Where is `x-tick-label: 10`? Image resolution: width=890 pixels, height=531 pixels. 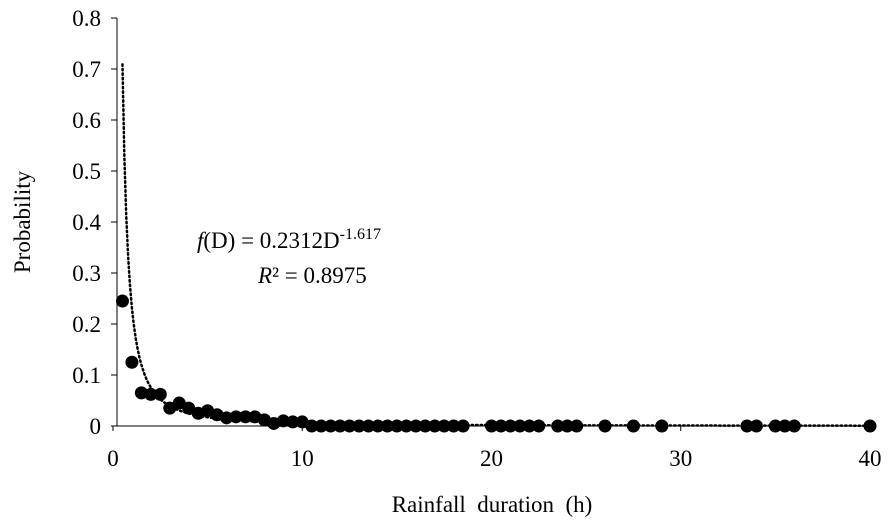
x-tick-label: 10 is located at coordinates (302, 458).